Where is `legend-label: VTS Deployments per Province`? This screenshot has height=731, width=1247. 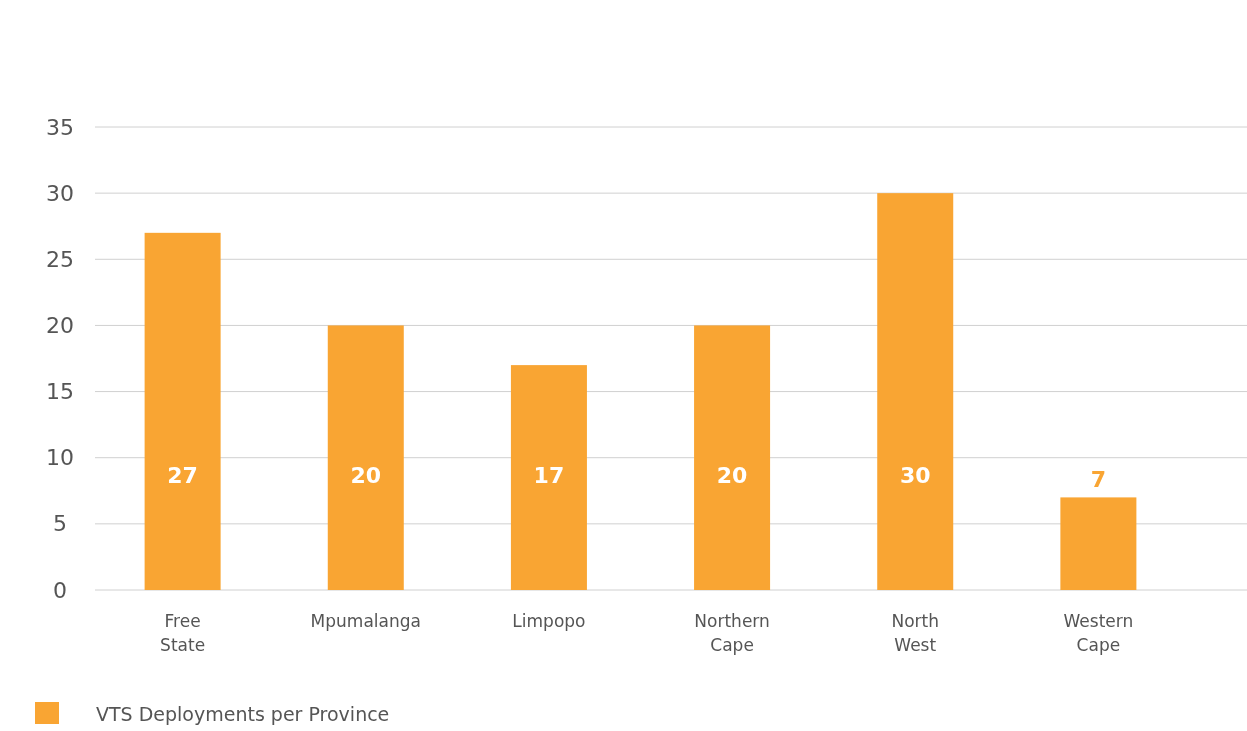 legend-label: VTS Deployments per Province is located at coordinates (243, 714).